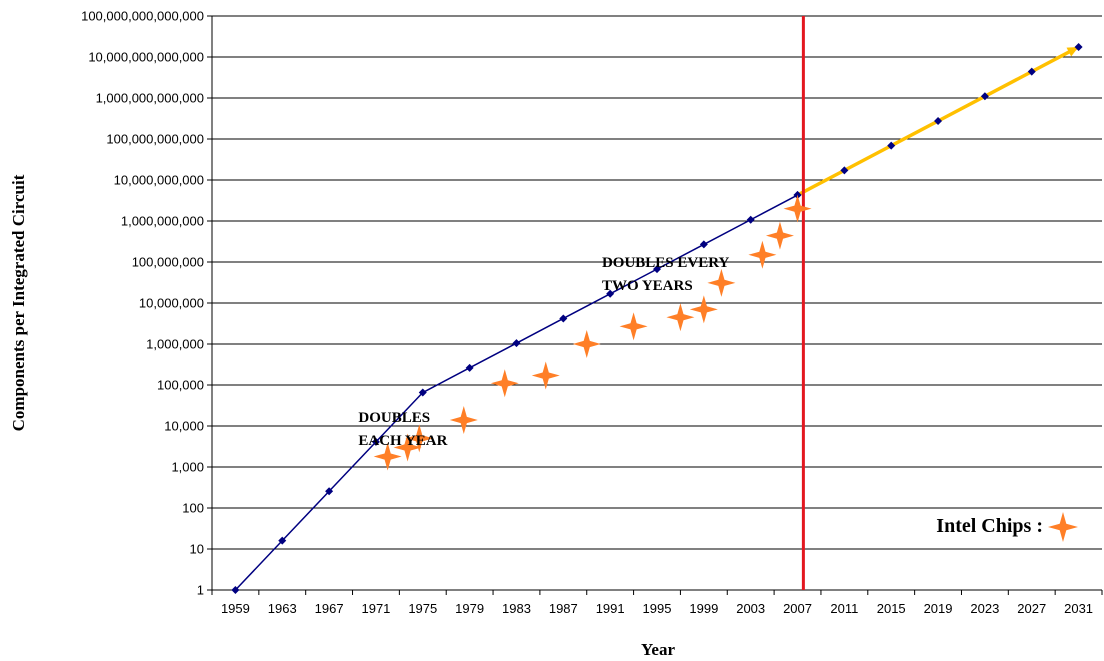 This screenshot has width=1104, height=661. What do you see at coordinates (989, 526) in the screenshot?
I see `legend-label: Intel Chips :` at bounding box center [989, 526].